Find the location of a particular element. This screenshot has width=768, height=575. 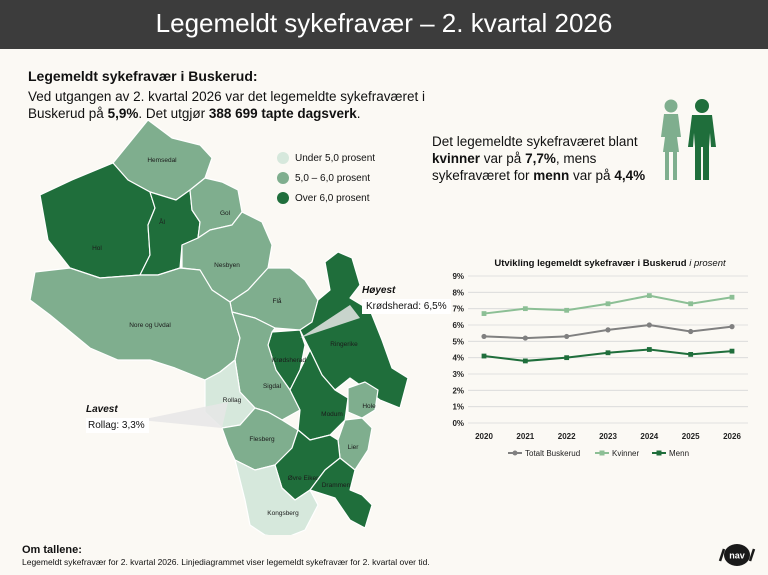

callout-lowest: Lavest Rollag: 3,3% is located at coordinates (117, 418).